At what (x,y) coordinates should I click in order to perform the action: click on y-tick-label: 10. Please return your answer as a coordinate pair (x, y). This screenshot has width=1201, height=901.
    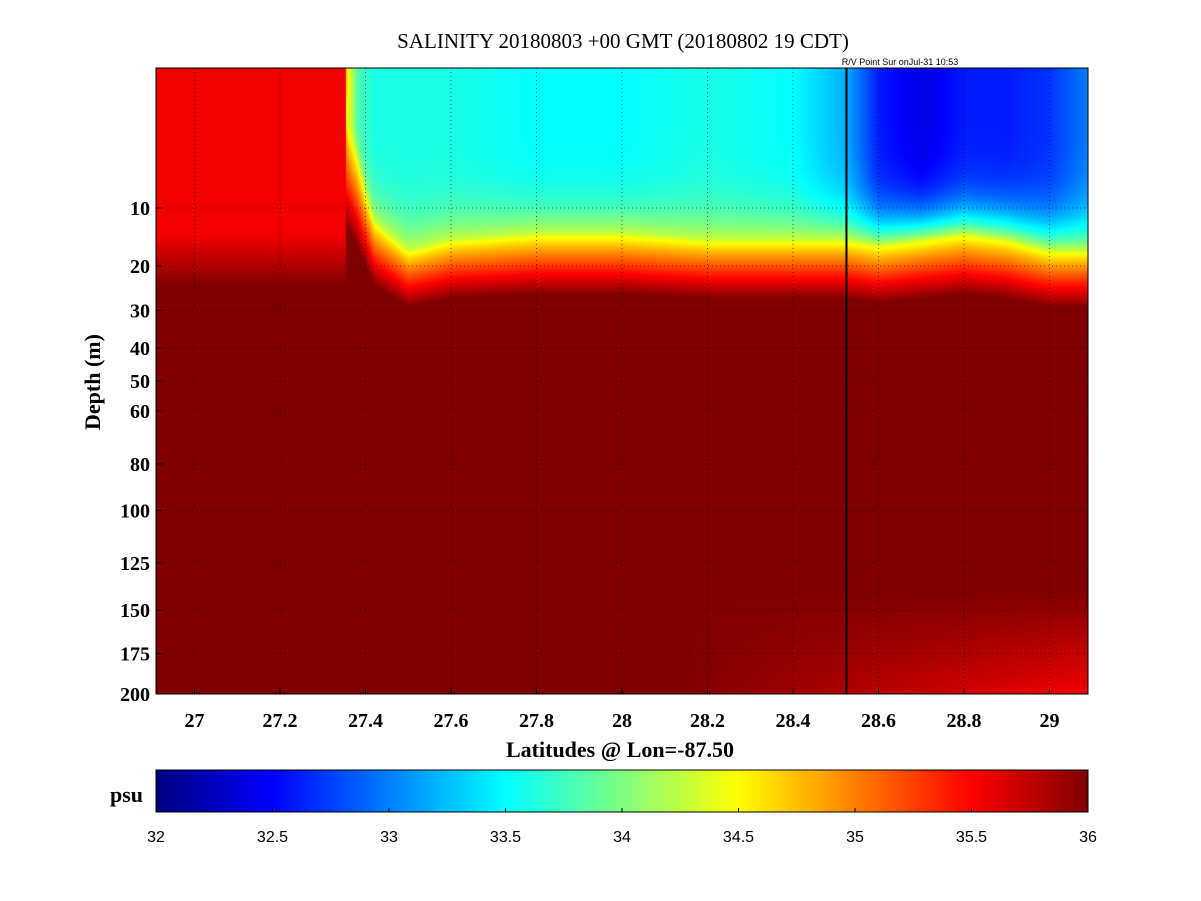
    Looking at the image, I should click on (140, 209).